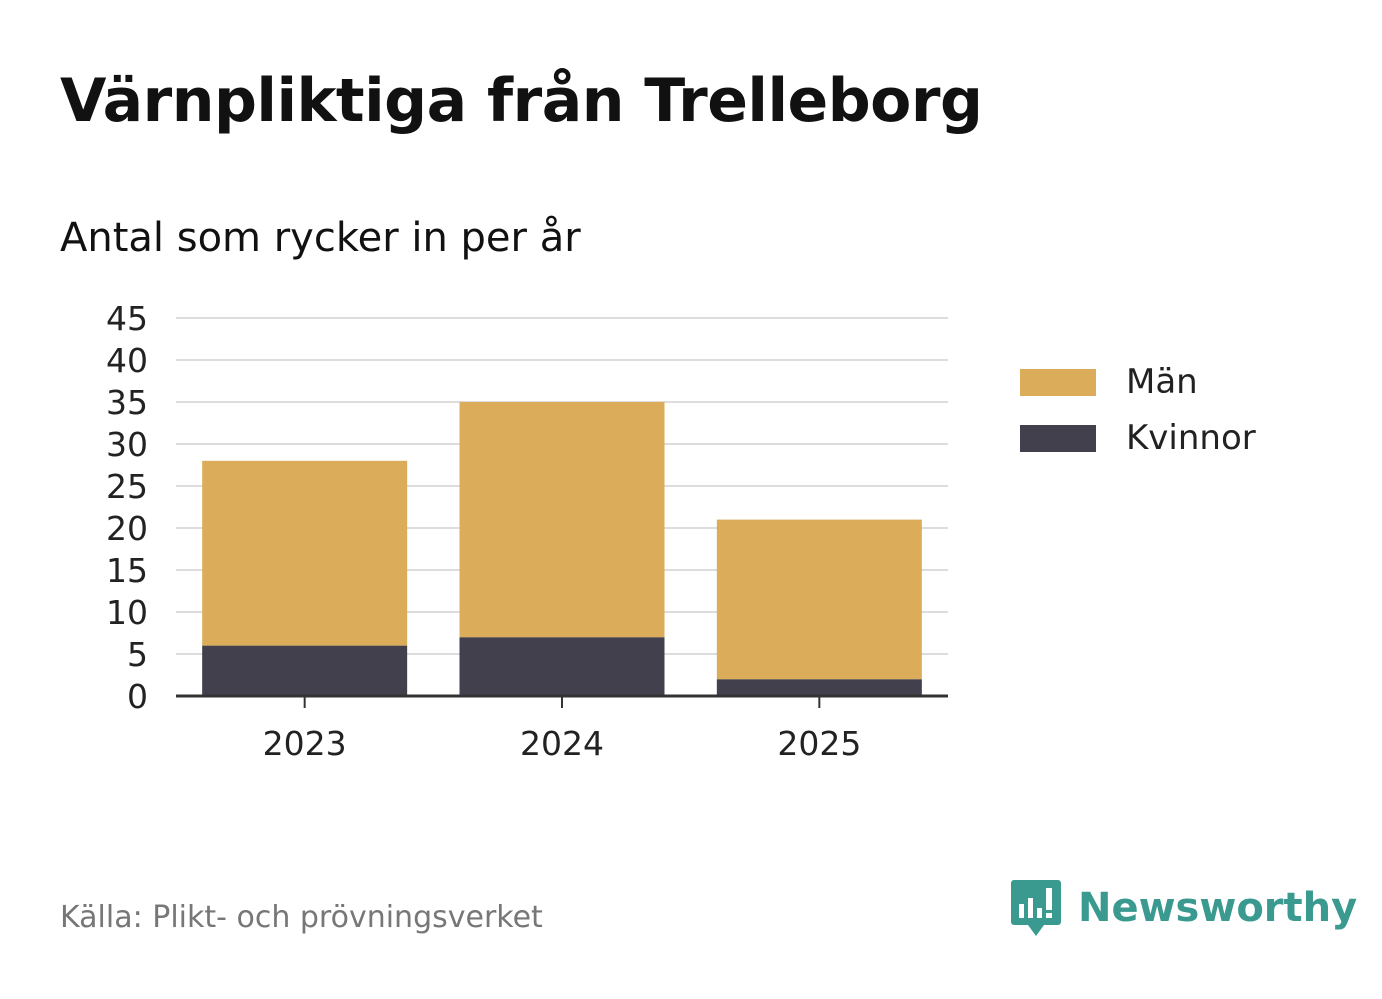  I want to click on legend-item-man: Män, so click(1138, 382).